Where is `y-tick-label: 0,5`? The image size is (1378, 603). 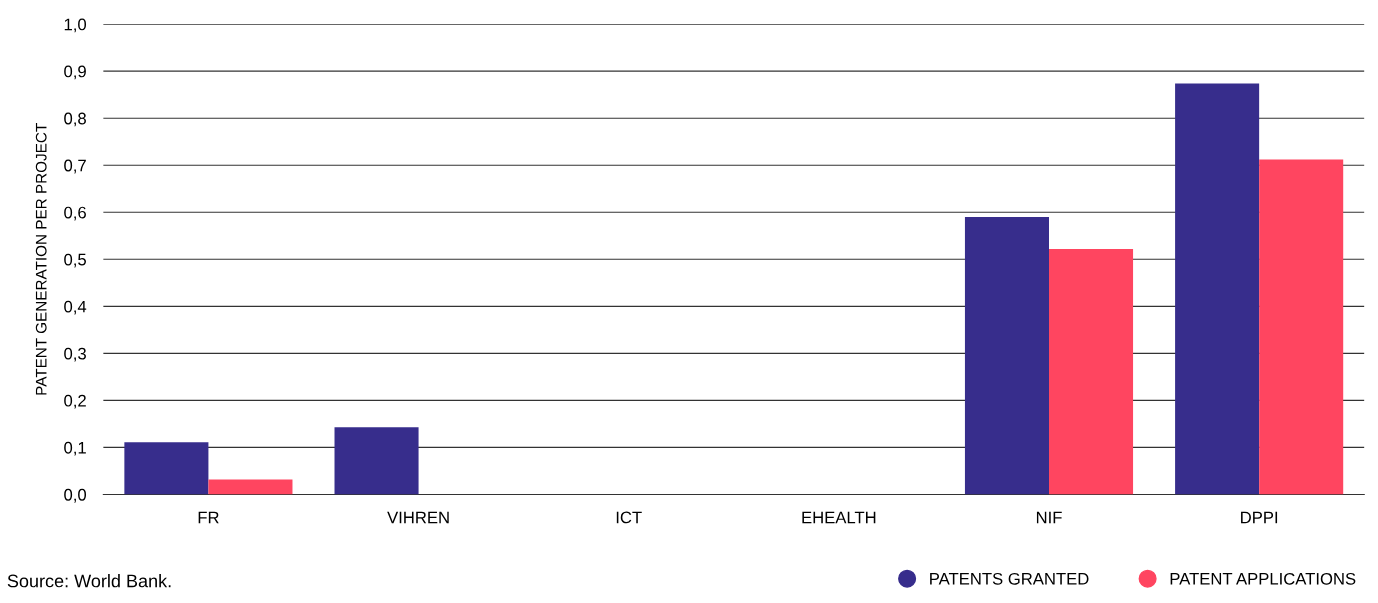
y-tick-label: 0,5 is located at coordinates (75, 260).